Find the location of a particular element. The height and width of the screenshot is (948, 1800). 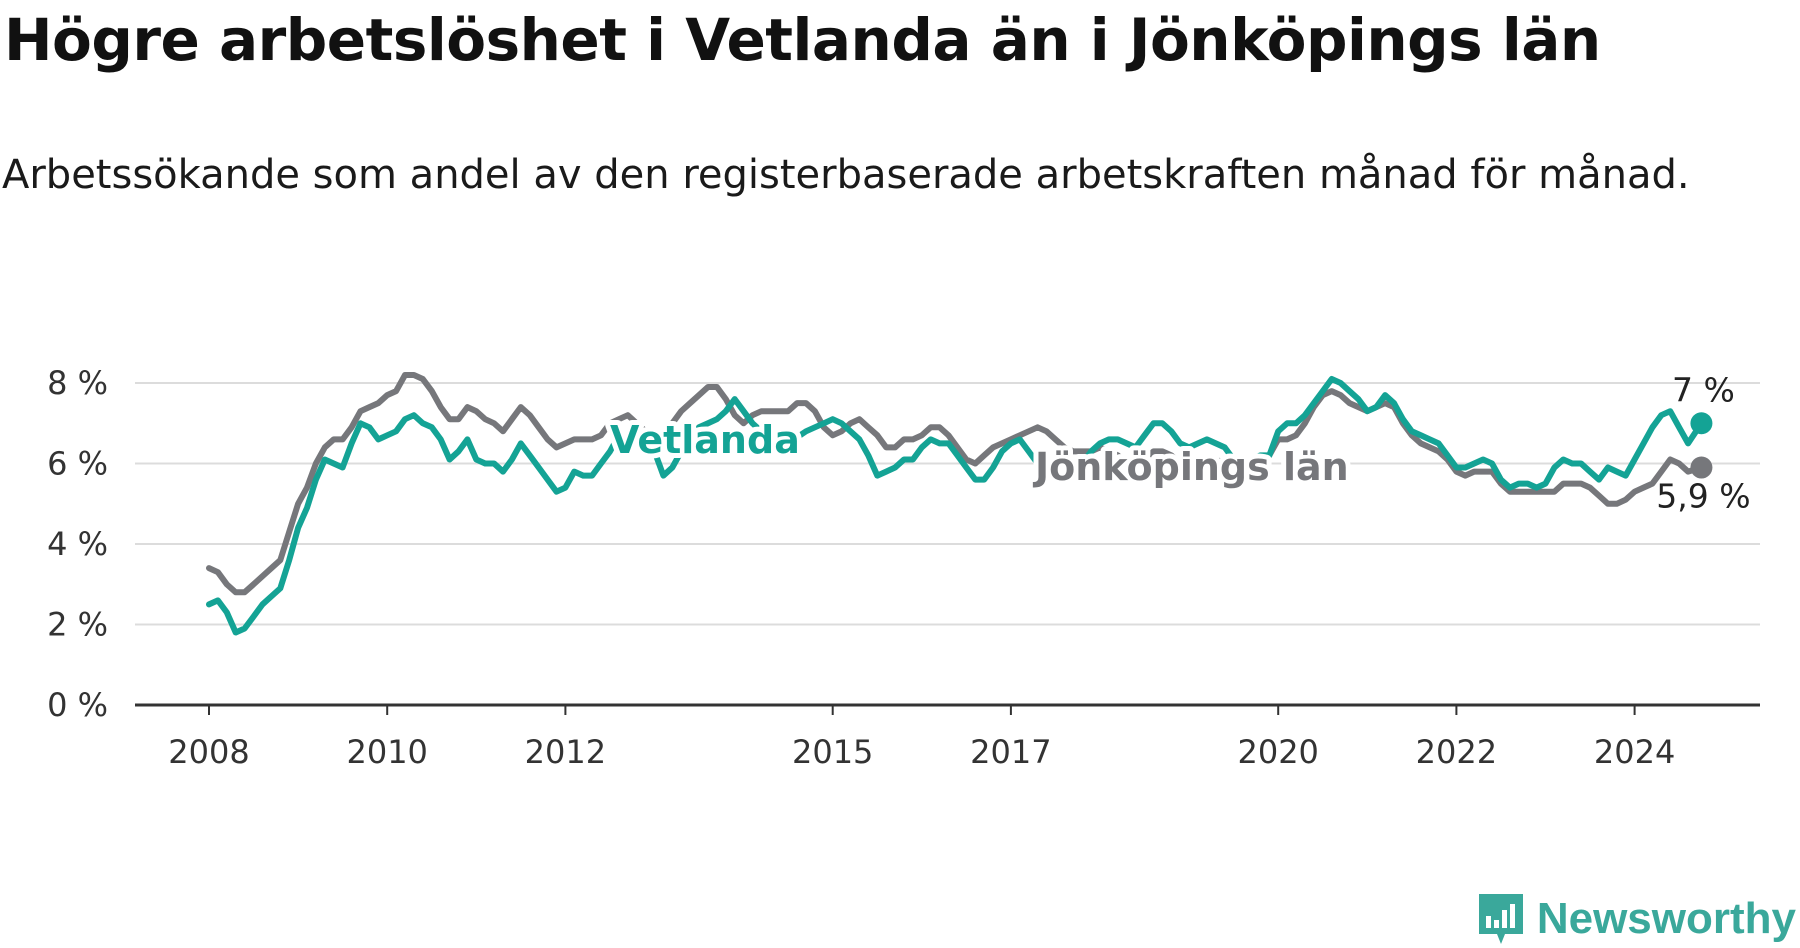

y-tick-label: 4 % is located at coordinates (77, 544).